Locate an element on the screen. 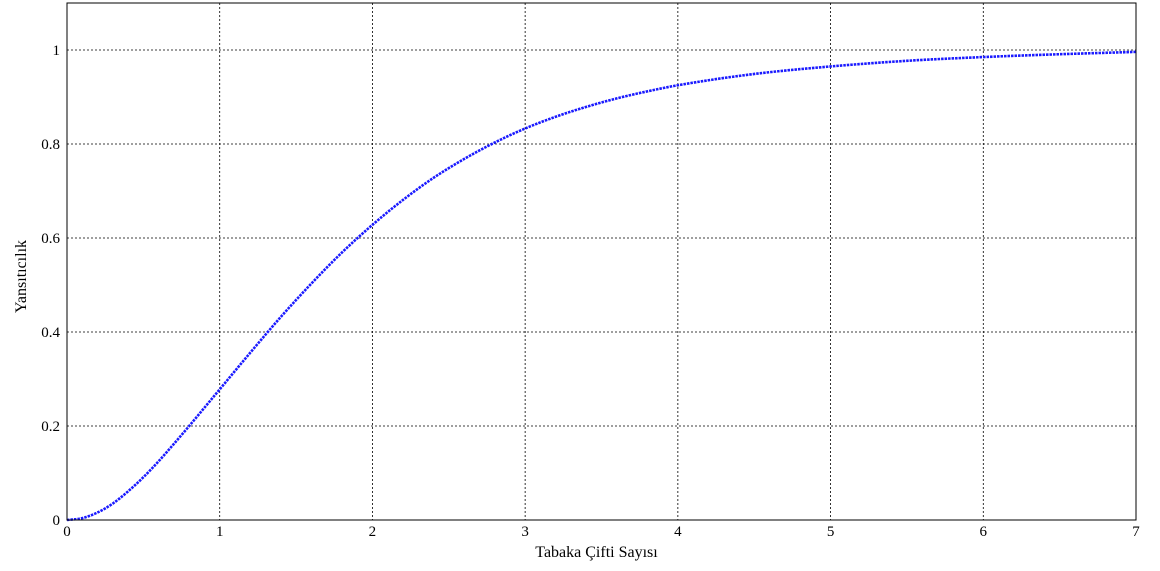  x-tick-label: 0 is located at coordinates (67, 532).